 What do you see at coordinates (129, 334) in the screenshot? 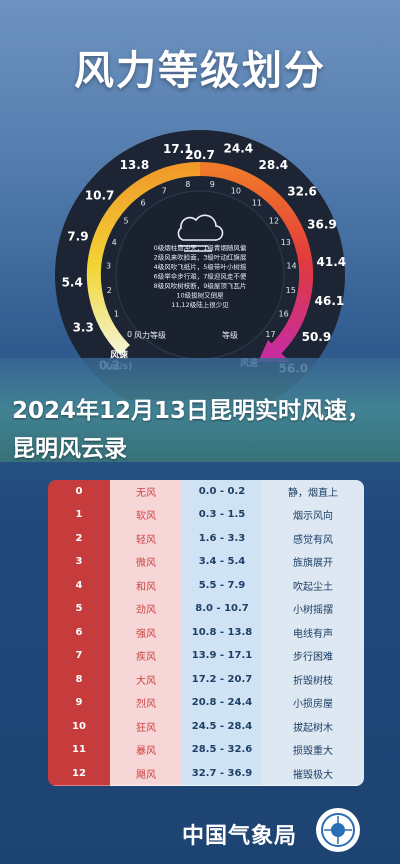
I see `inner-level-number: 0` at bounding box center [129, 334].